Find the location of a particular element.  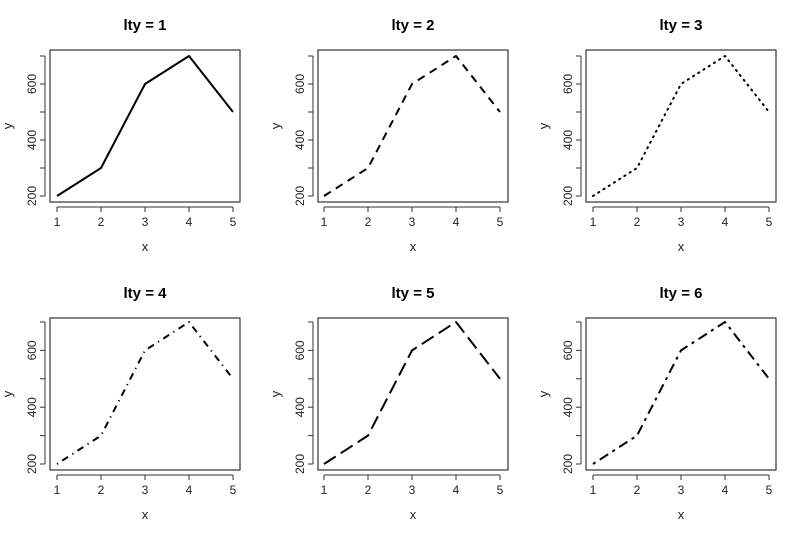

chart-panel-lty-2: lty = 2 1 2 3 4 5 x 200 400 600 y is located at coordinates (388, 135).